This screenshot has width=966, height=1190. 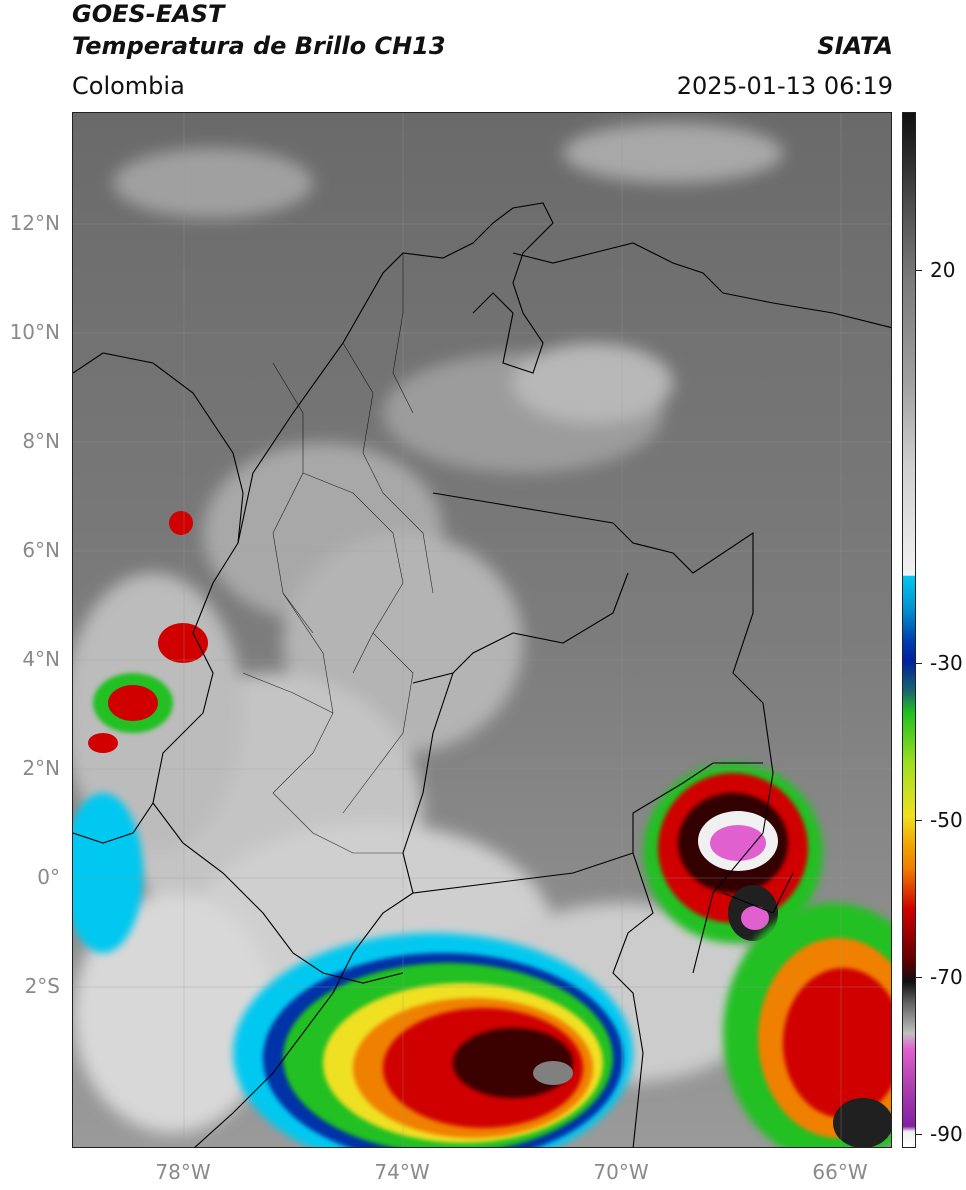 What do you see at coordinates (946, 1134) in the screenshot?
I see `colorbar-label-minus90: -90` at bounding box center [946, 1134].